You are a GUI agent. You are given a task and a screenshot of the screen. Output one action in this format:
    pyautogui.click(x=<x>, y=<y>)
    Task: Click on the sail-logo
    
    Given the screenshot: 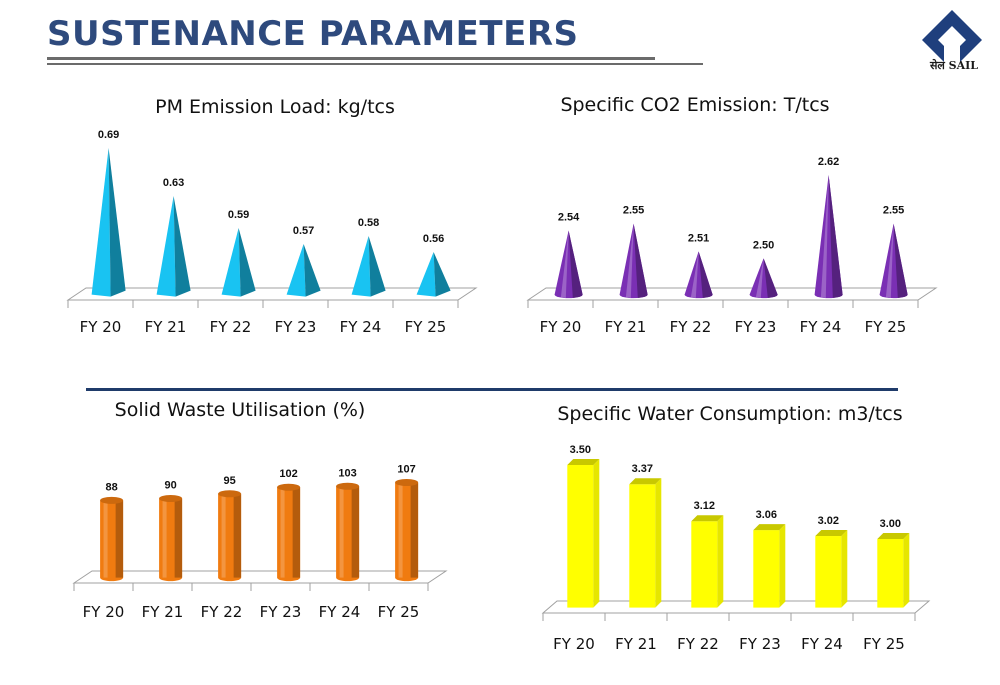 What is the action you would take?
    pyautogui.click(x=952, y=41)
    